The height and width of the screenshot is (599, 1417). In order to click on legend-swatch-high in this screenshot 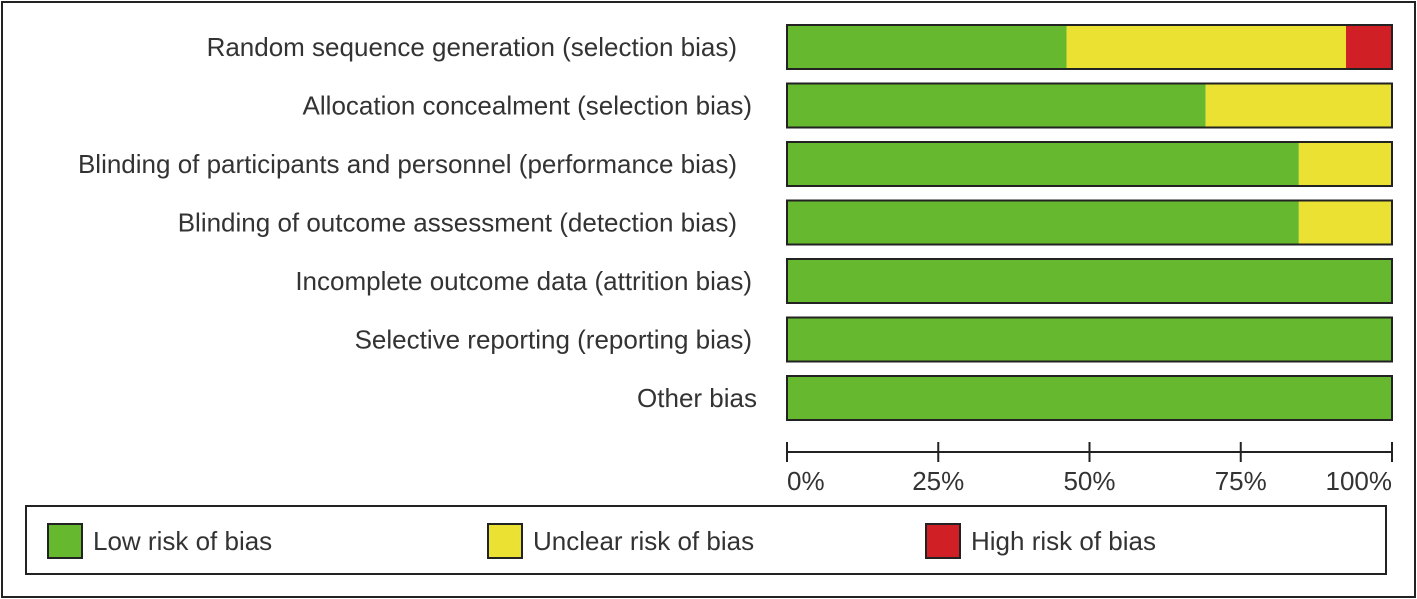, I will do `click(943, 541)`.